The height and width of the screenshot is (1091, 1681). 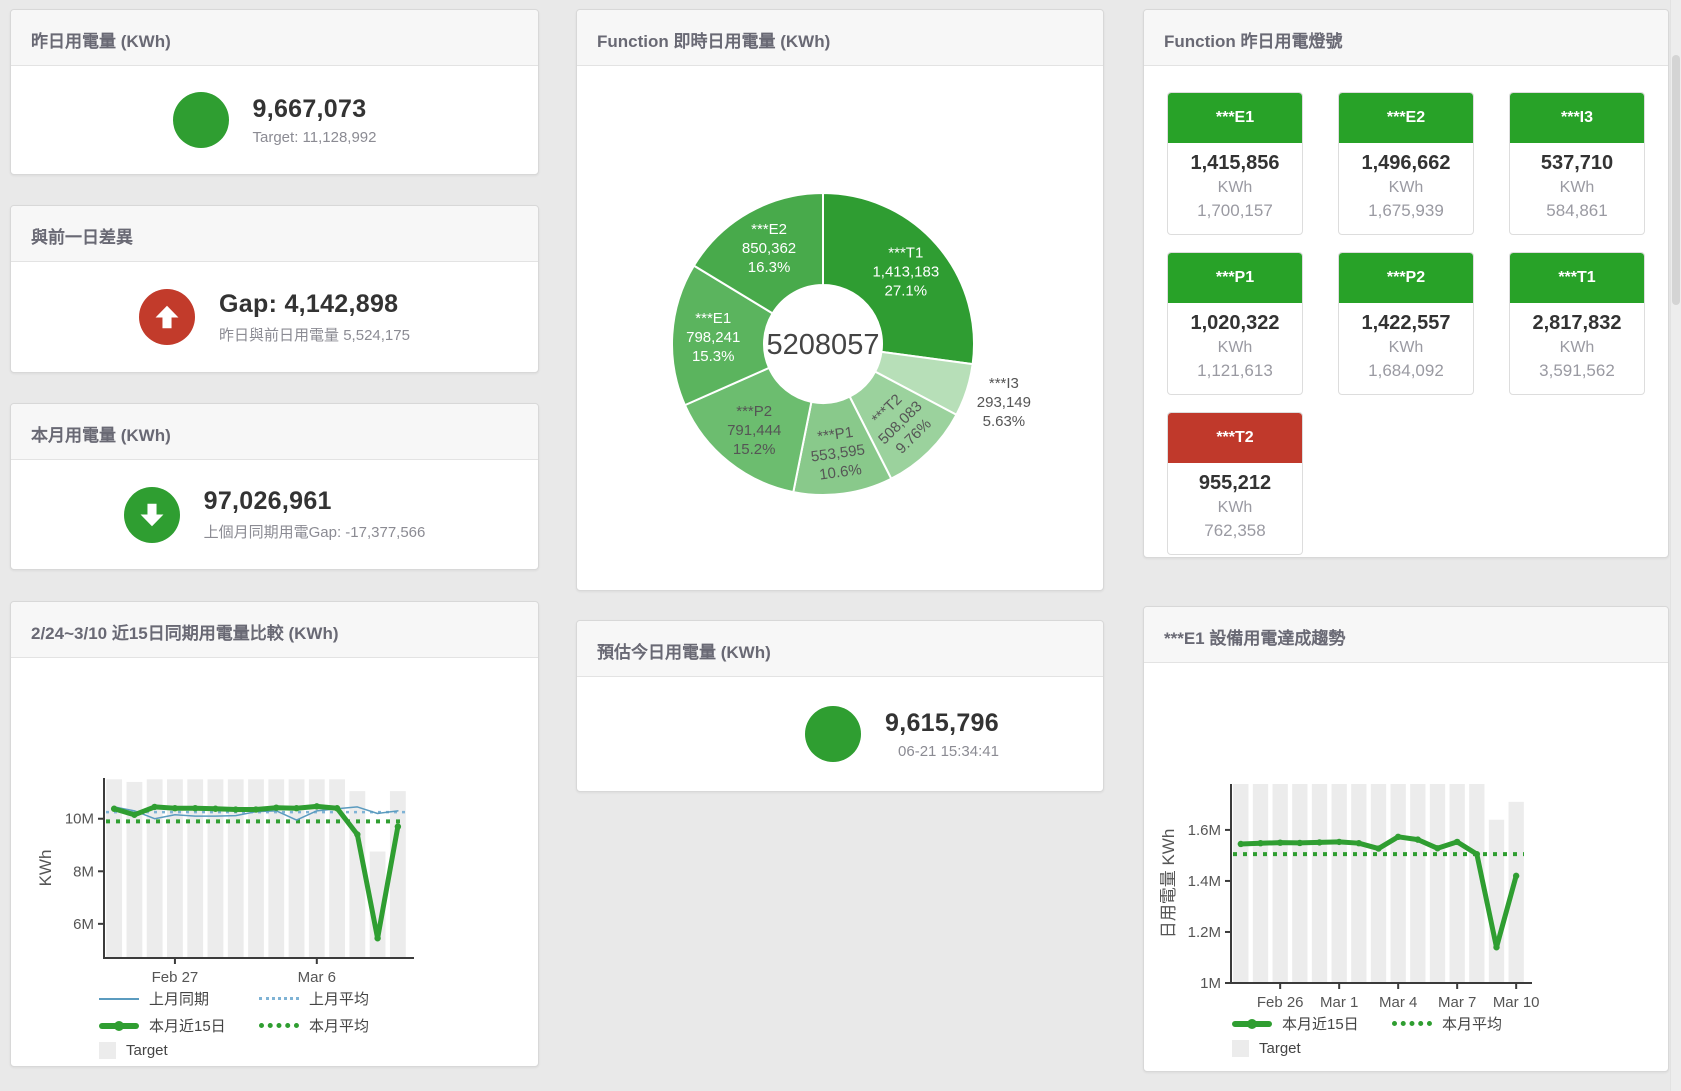 I want to click on trend-legend: 本月近15日 本月平均 Target, so click(x=1392, y=1035).